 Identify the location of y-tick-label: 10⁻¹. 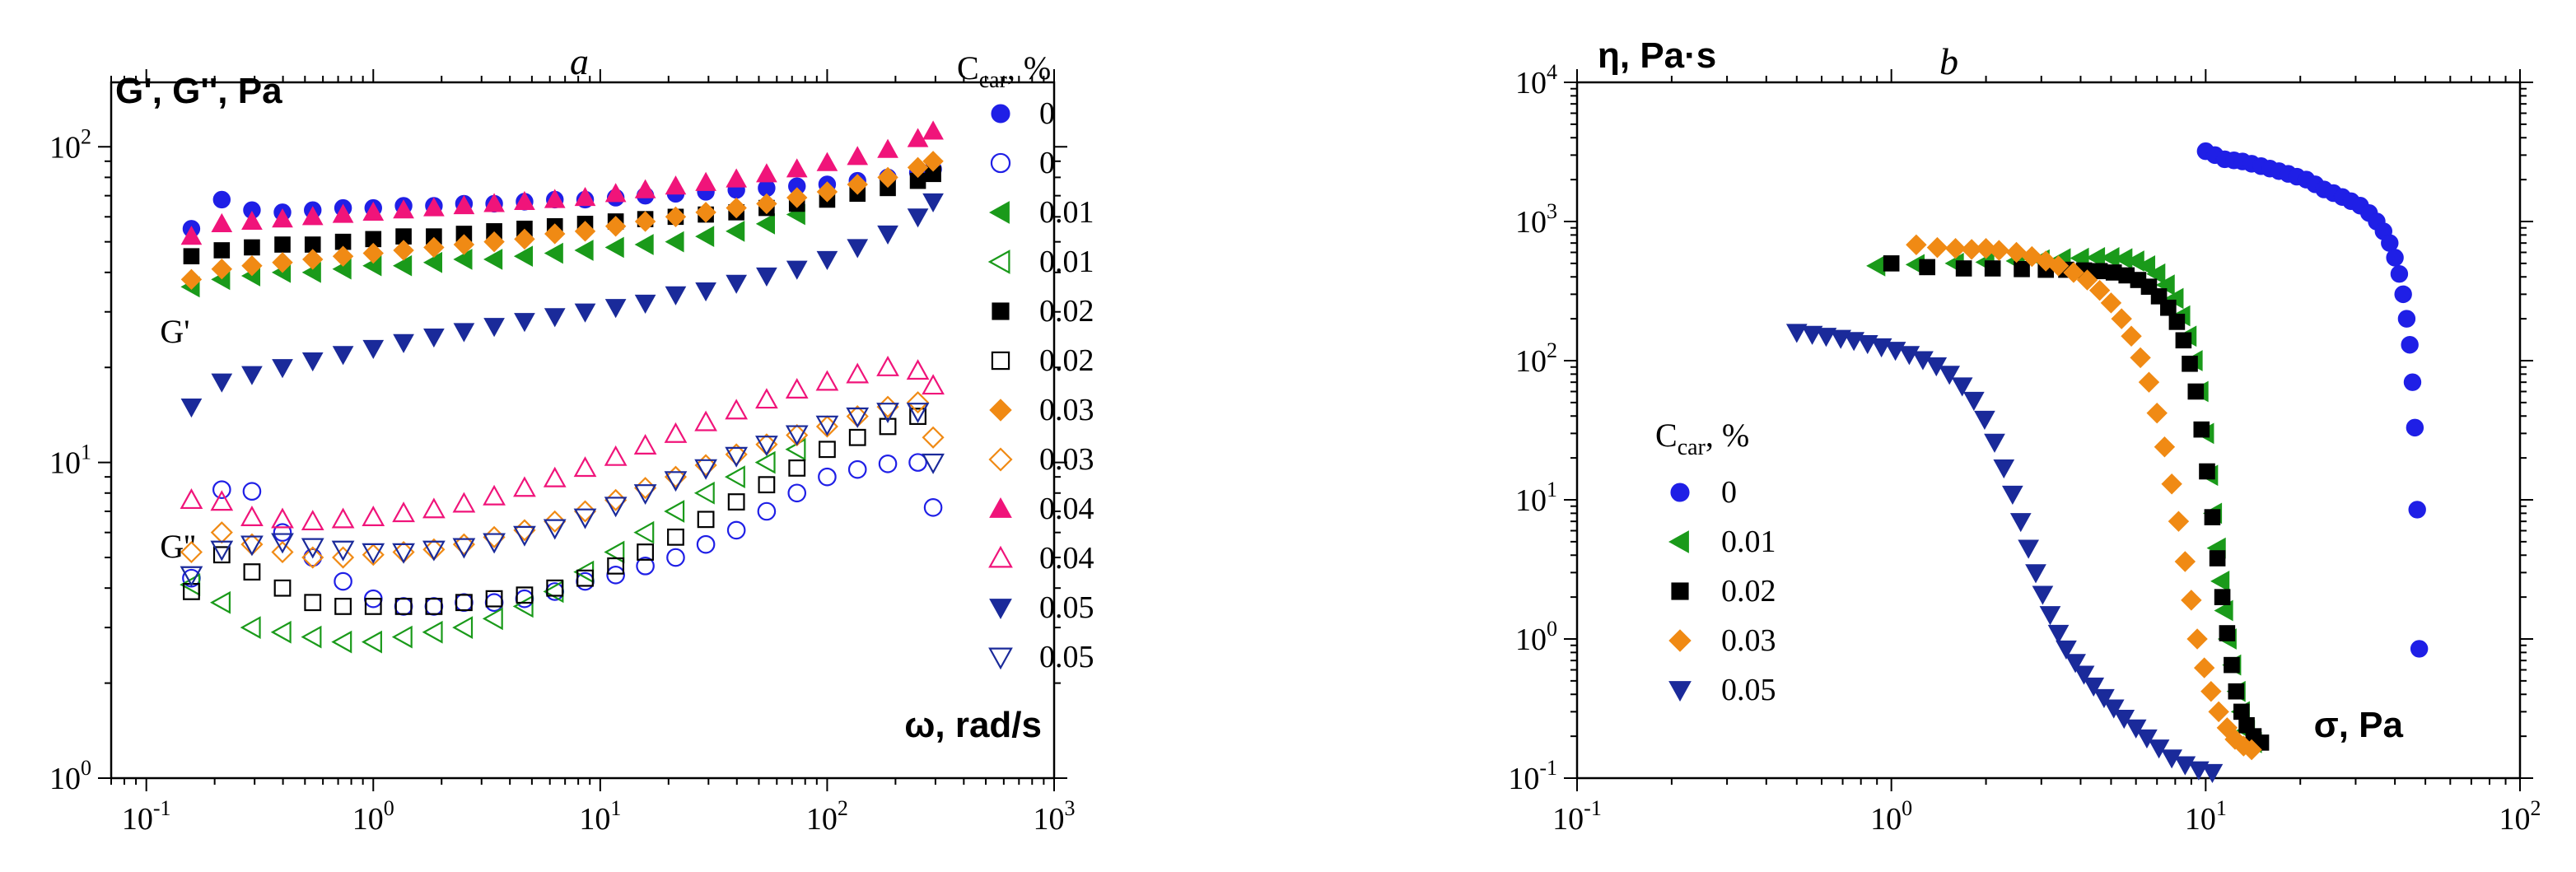
(1532, 776).